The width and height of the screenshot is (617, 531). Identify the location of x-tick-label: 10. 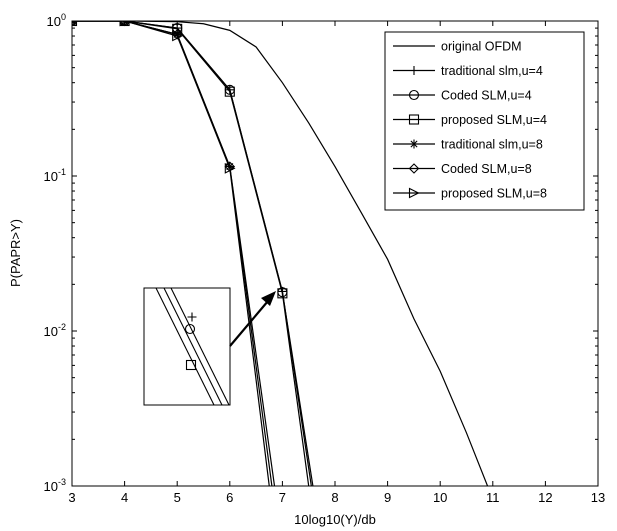
(440, 497).